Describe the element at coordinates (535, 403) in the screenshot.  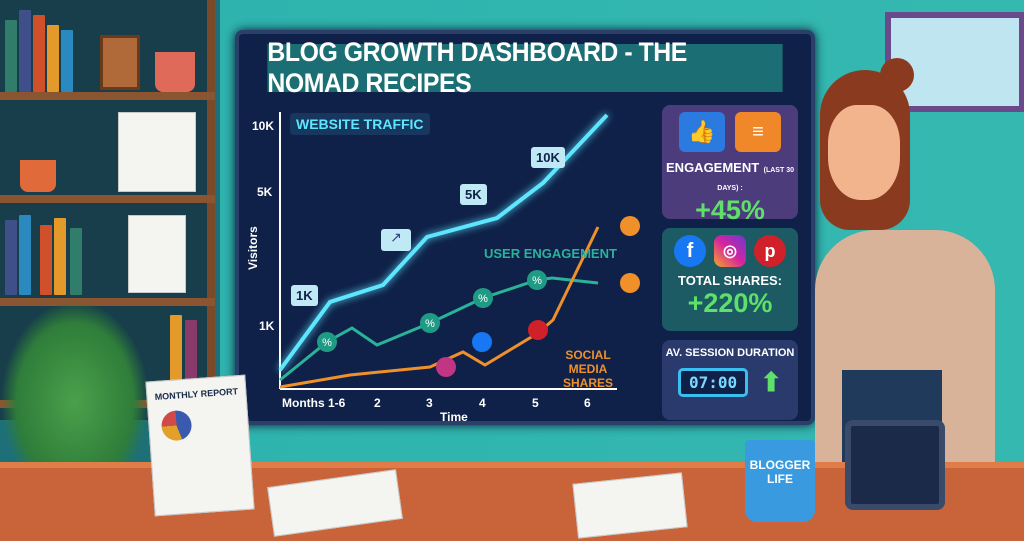
I see `x-tick-label: 5` at that location.